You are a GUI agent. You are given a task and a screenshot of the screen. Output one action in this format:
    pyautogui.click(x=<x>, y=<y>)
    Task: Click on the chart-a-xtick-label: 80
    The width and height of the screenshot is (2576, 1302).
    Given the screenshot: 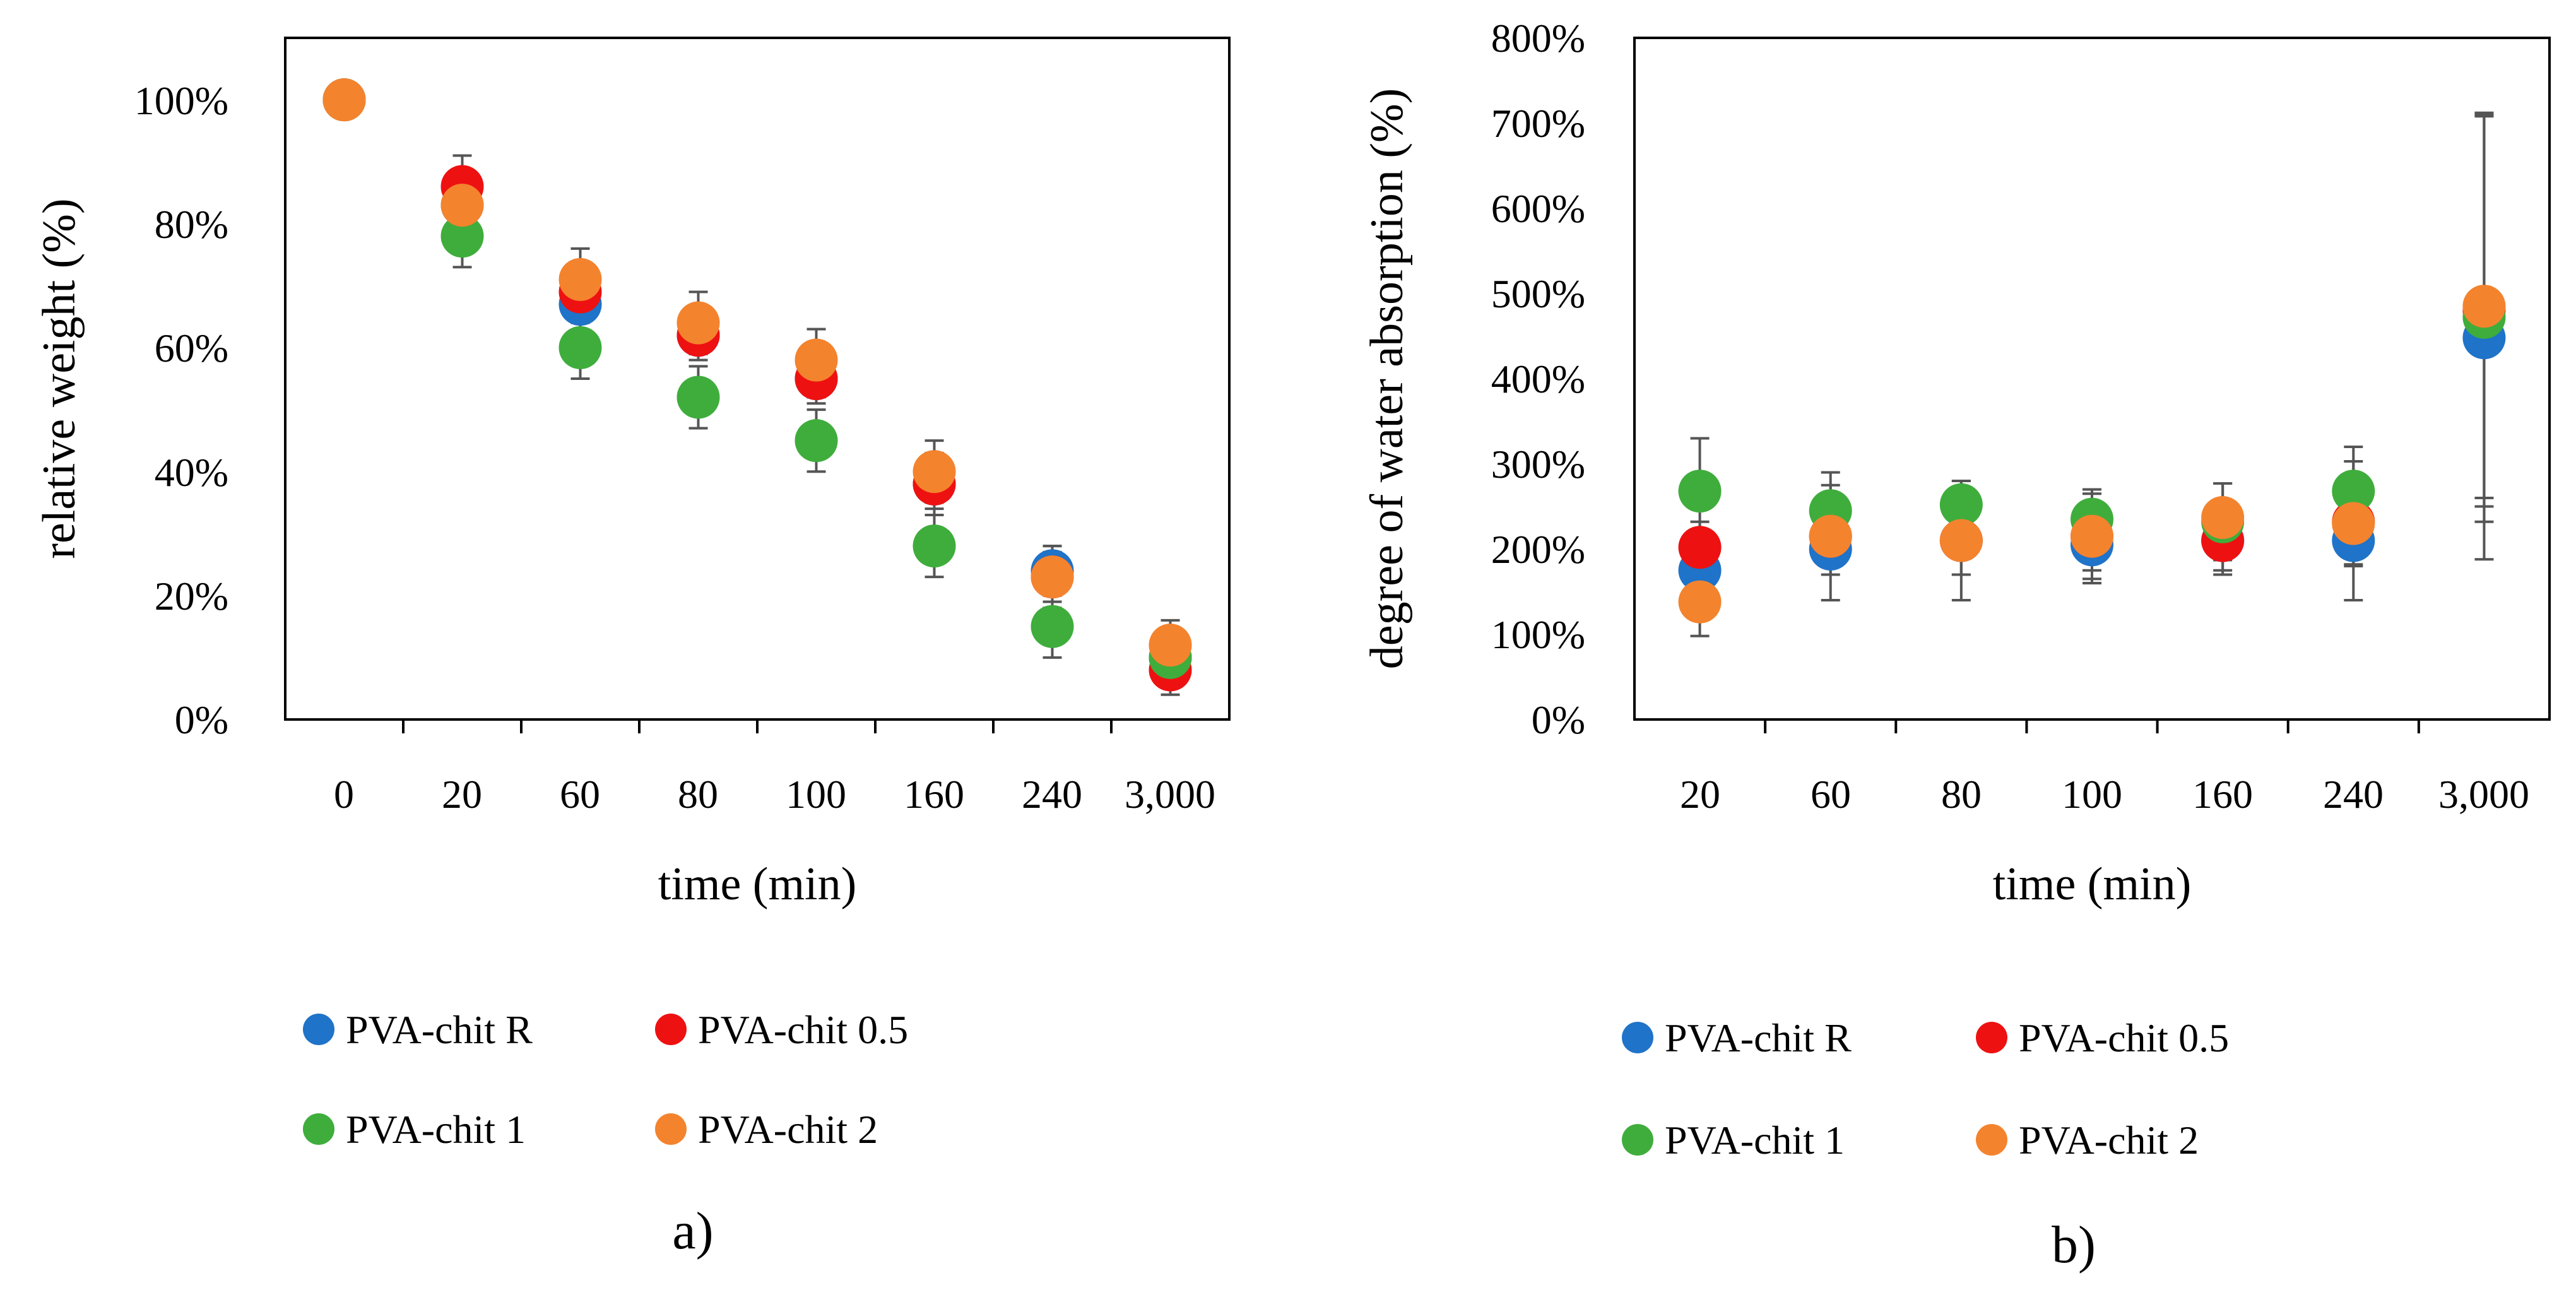 What is the action you would take?
    pyautogui.click(x=698, y=794)
    